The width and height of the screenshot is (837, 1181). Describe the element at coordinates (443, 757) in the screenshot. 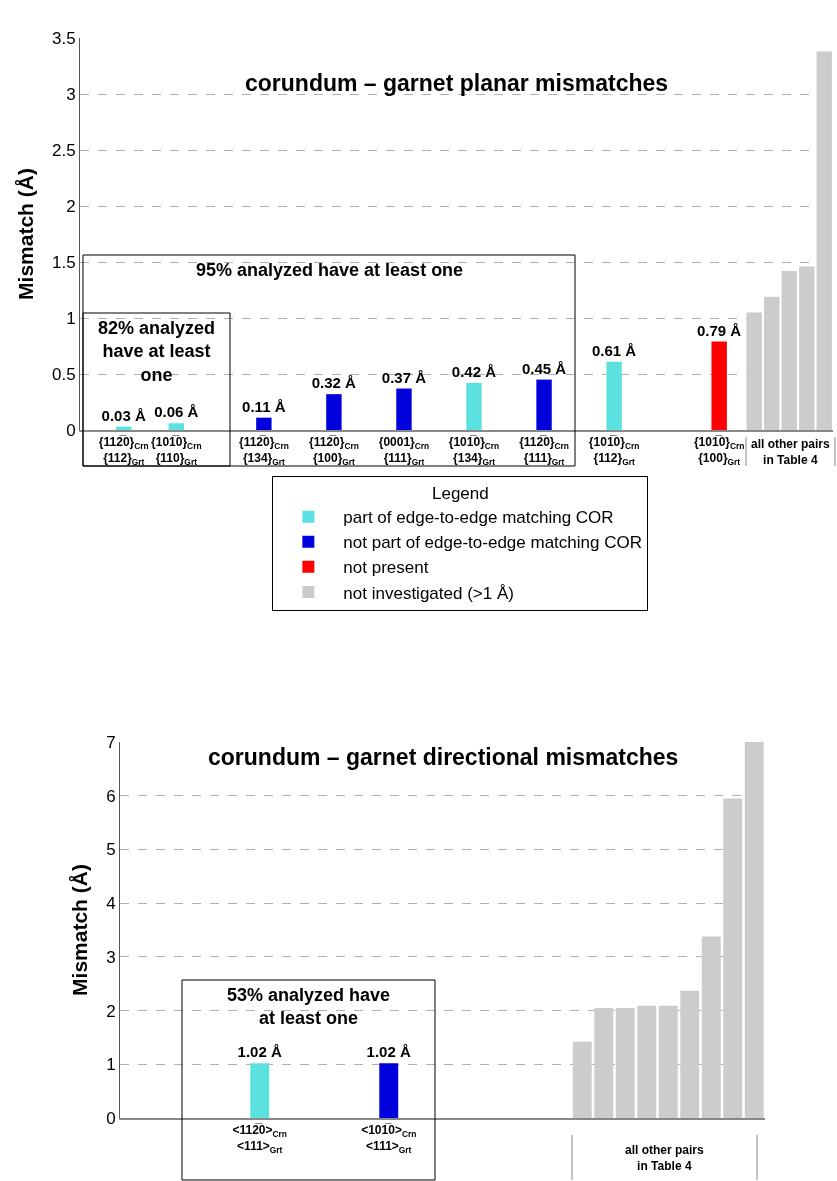

I see `chart-title: corundum – garnet directional mismatches` at that location.